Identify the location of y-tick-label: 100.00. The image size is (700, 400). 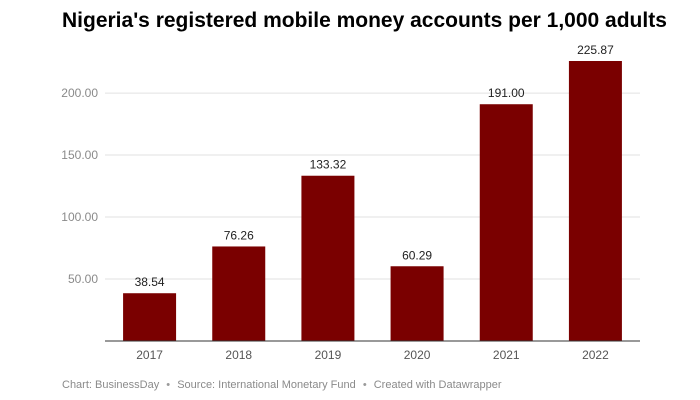
(79, 217).